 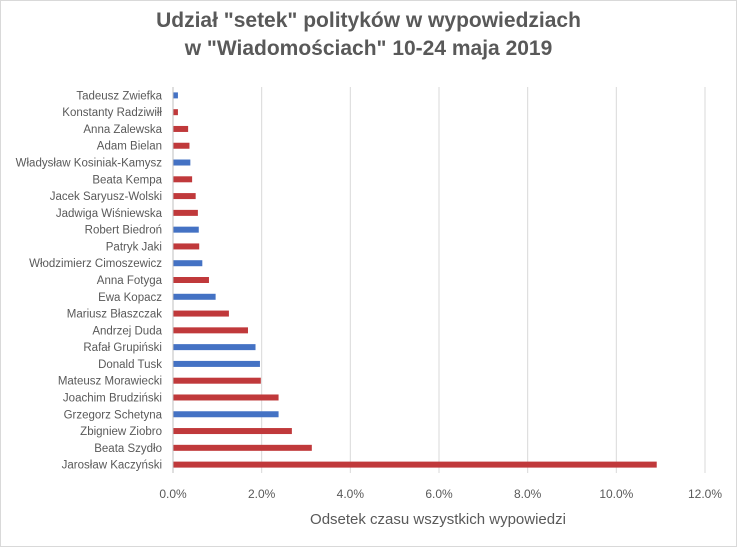 I want to click on category-label: Andrzej Duda, so click(x=127, y=331).